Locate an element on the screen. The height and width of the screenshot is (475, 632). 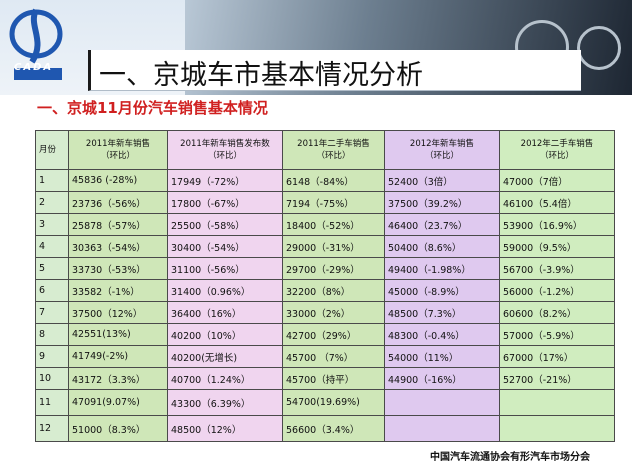
cada-logo-icon is located at coordinates (36, 44).